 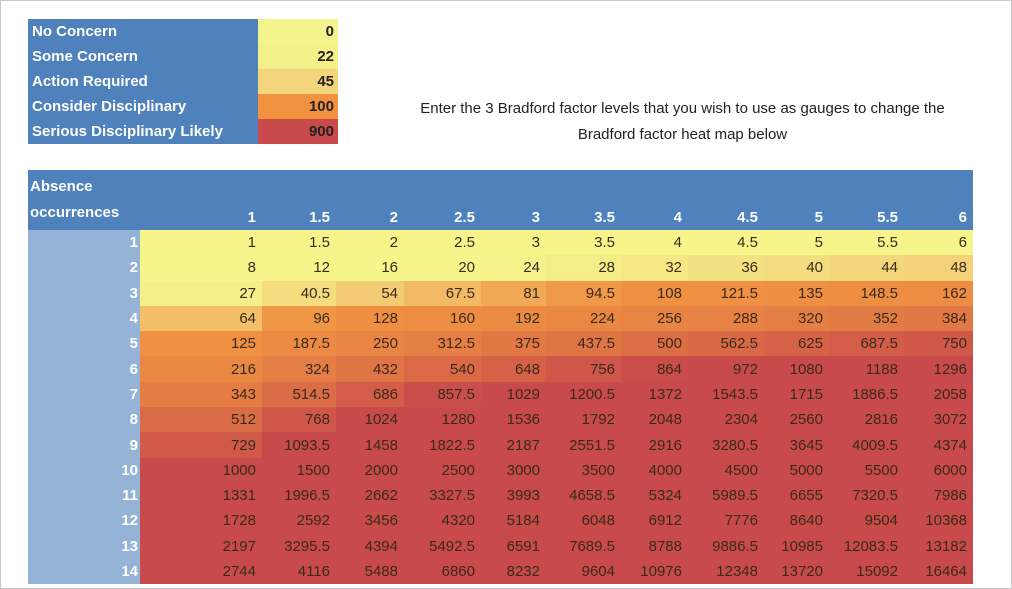 What do you see at coordinates (583, 394) in the screenshot?
I see `heat-cell: 1200.5` at bounding box center [583, 394].